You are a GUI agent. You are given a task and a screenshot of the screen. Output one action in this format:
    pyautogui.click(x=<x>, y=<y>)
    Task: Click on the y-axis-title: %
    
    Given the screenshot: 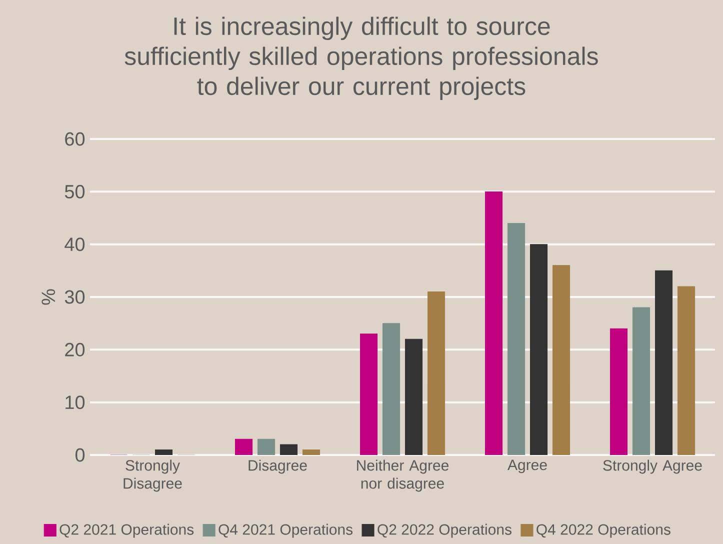 What is the action you would take?
    pyautogui.click(x=49, y=297)
    